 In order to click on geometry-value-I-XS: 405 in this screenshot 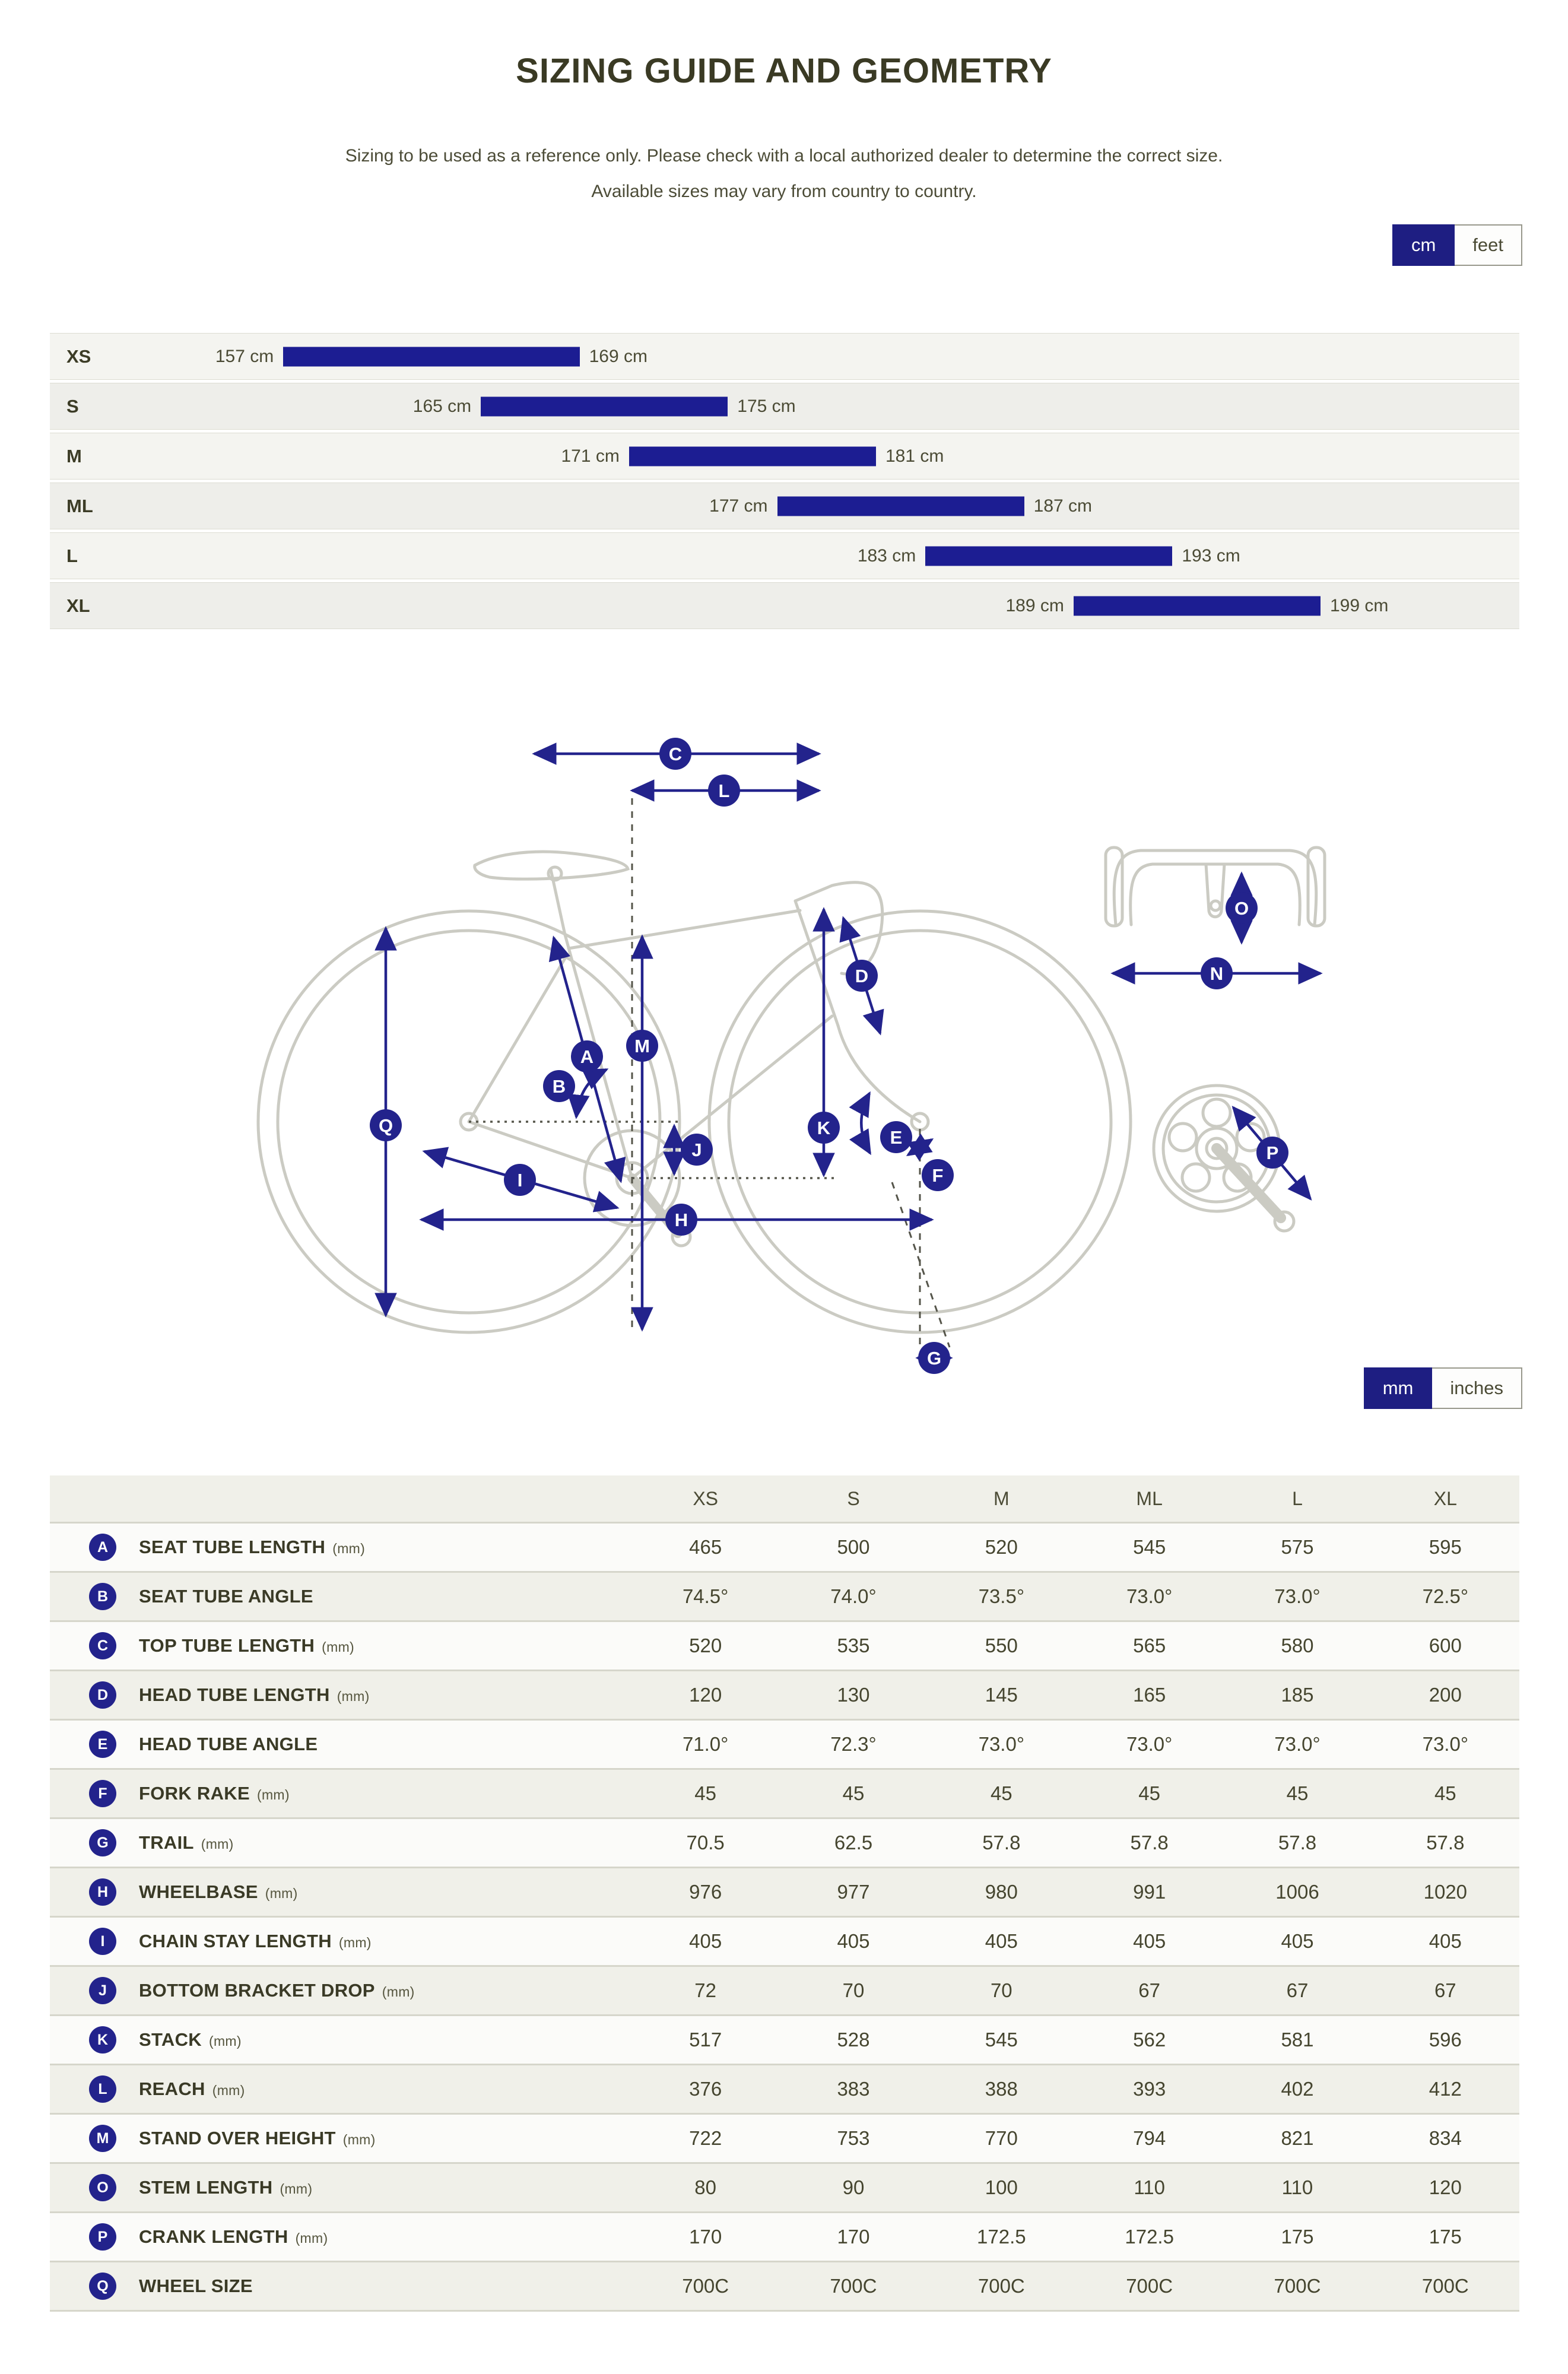, I will do `click(705, 1941)`.